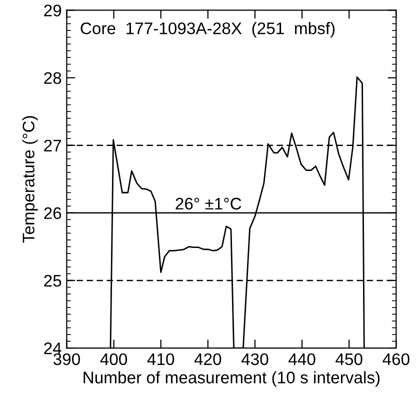 The image size is (417, 408). I want to click on y-axis-title: Temperature (°C), so click(30, 179).